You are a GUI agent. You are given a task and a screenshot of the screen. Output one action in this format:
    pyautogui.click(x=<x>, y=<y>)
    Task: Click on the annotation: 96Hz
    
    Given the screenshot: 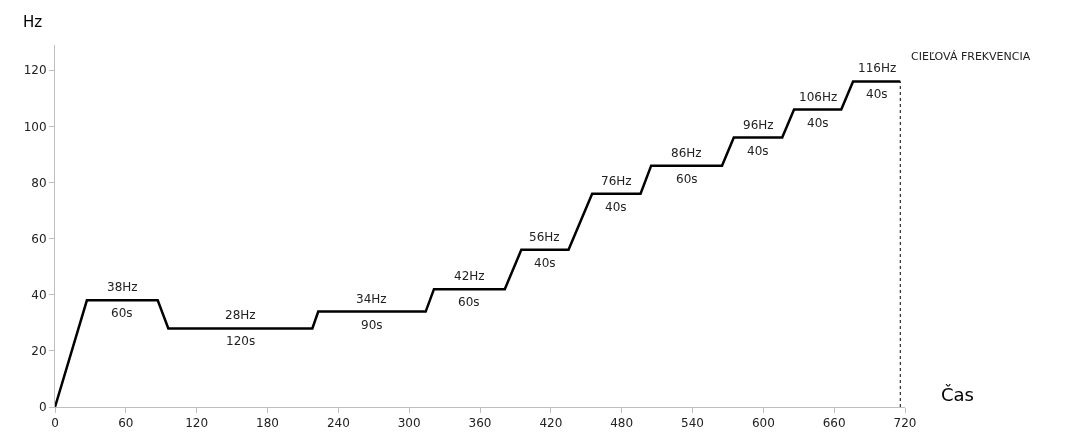 What is the action you would take?
    pyautogui.click(x=758, y=125)
    